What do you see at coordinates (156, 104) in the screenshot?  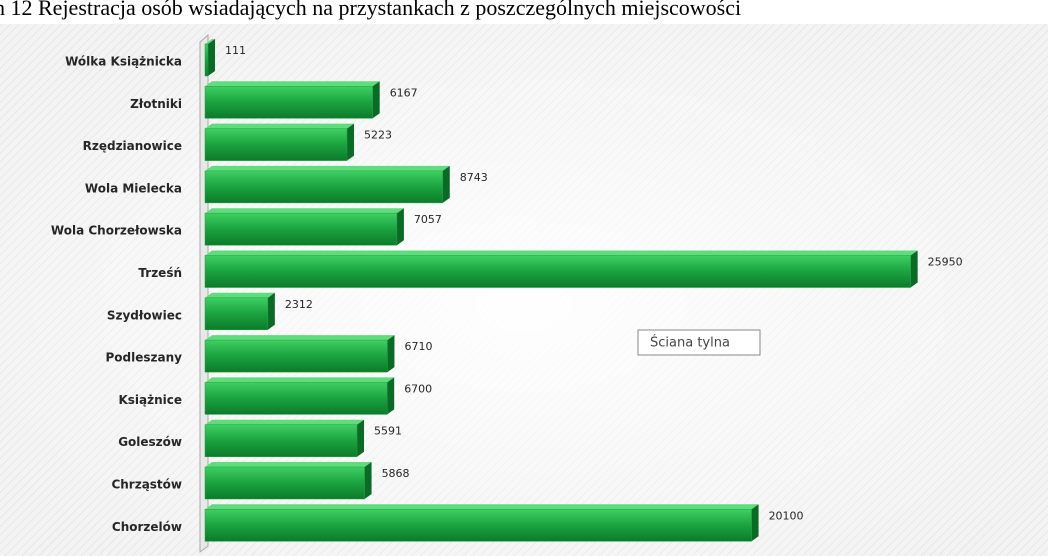 I see `category-label: Złotniki` at bounding box center [156, 104].